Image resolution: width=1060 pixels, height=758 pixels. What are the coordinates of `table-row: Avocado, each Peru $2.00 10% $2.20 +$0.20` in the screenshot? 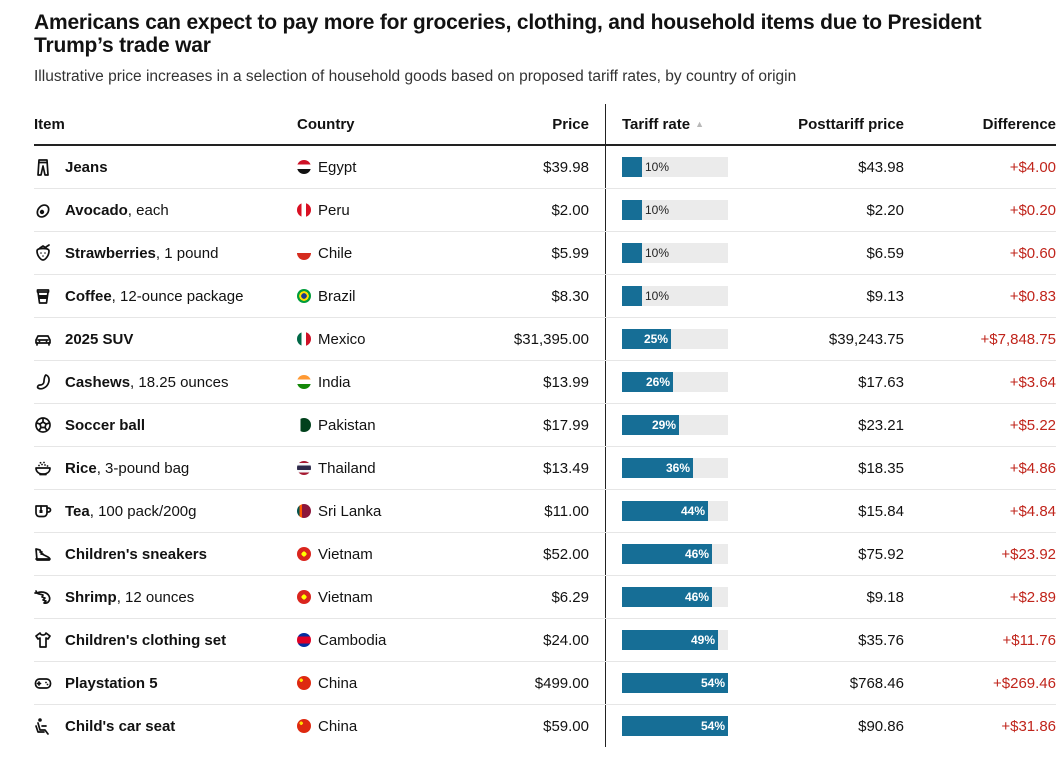 It's located at (545, 210).